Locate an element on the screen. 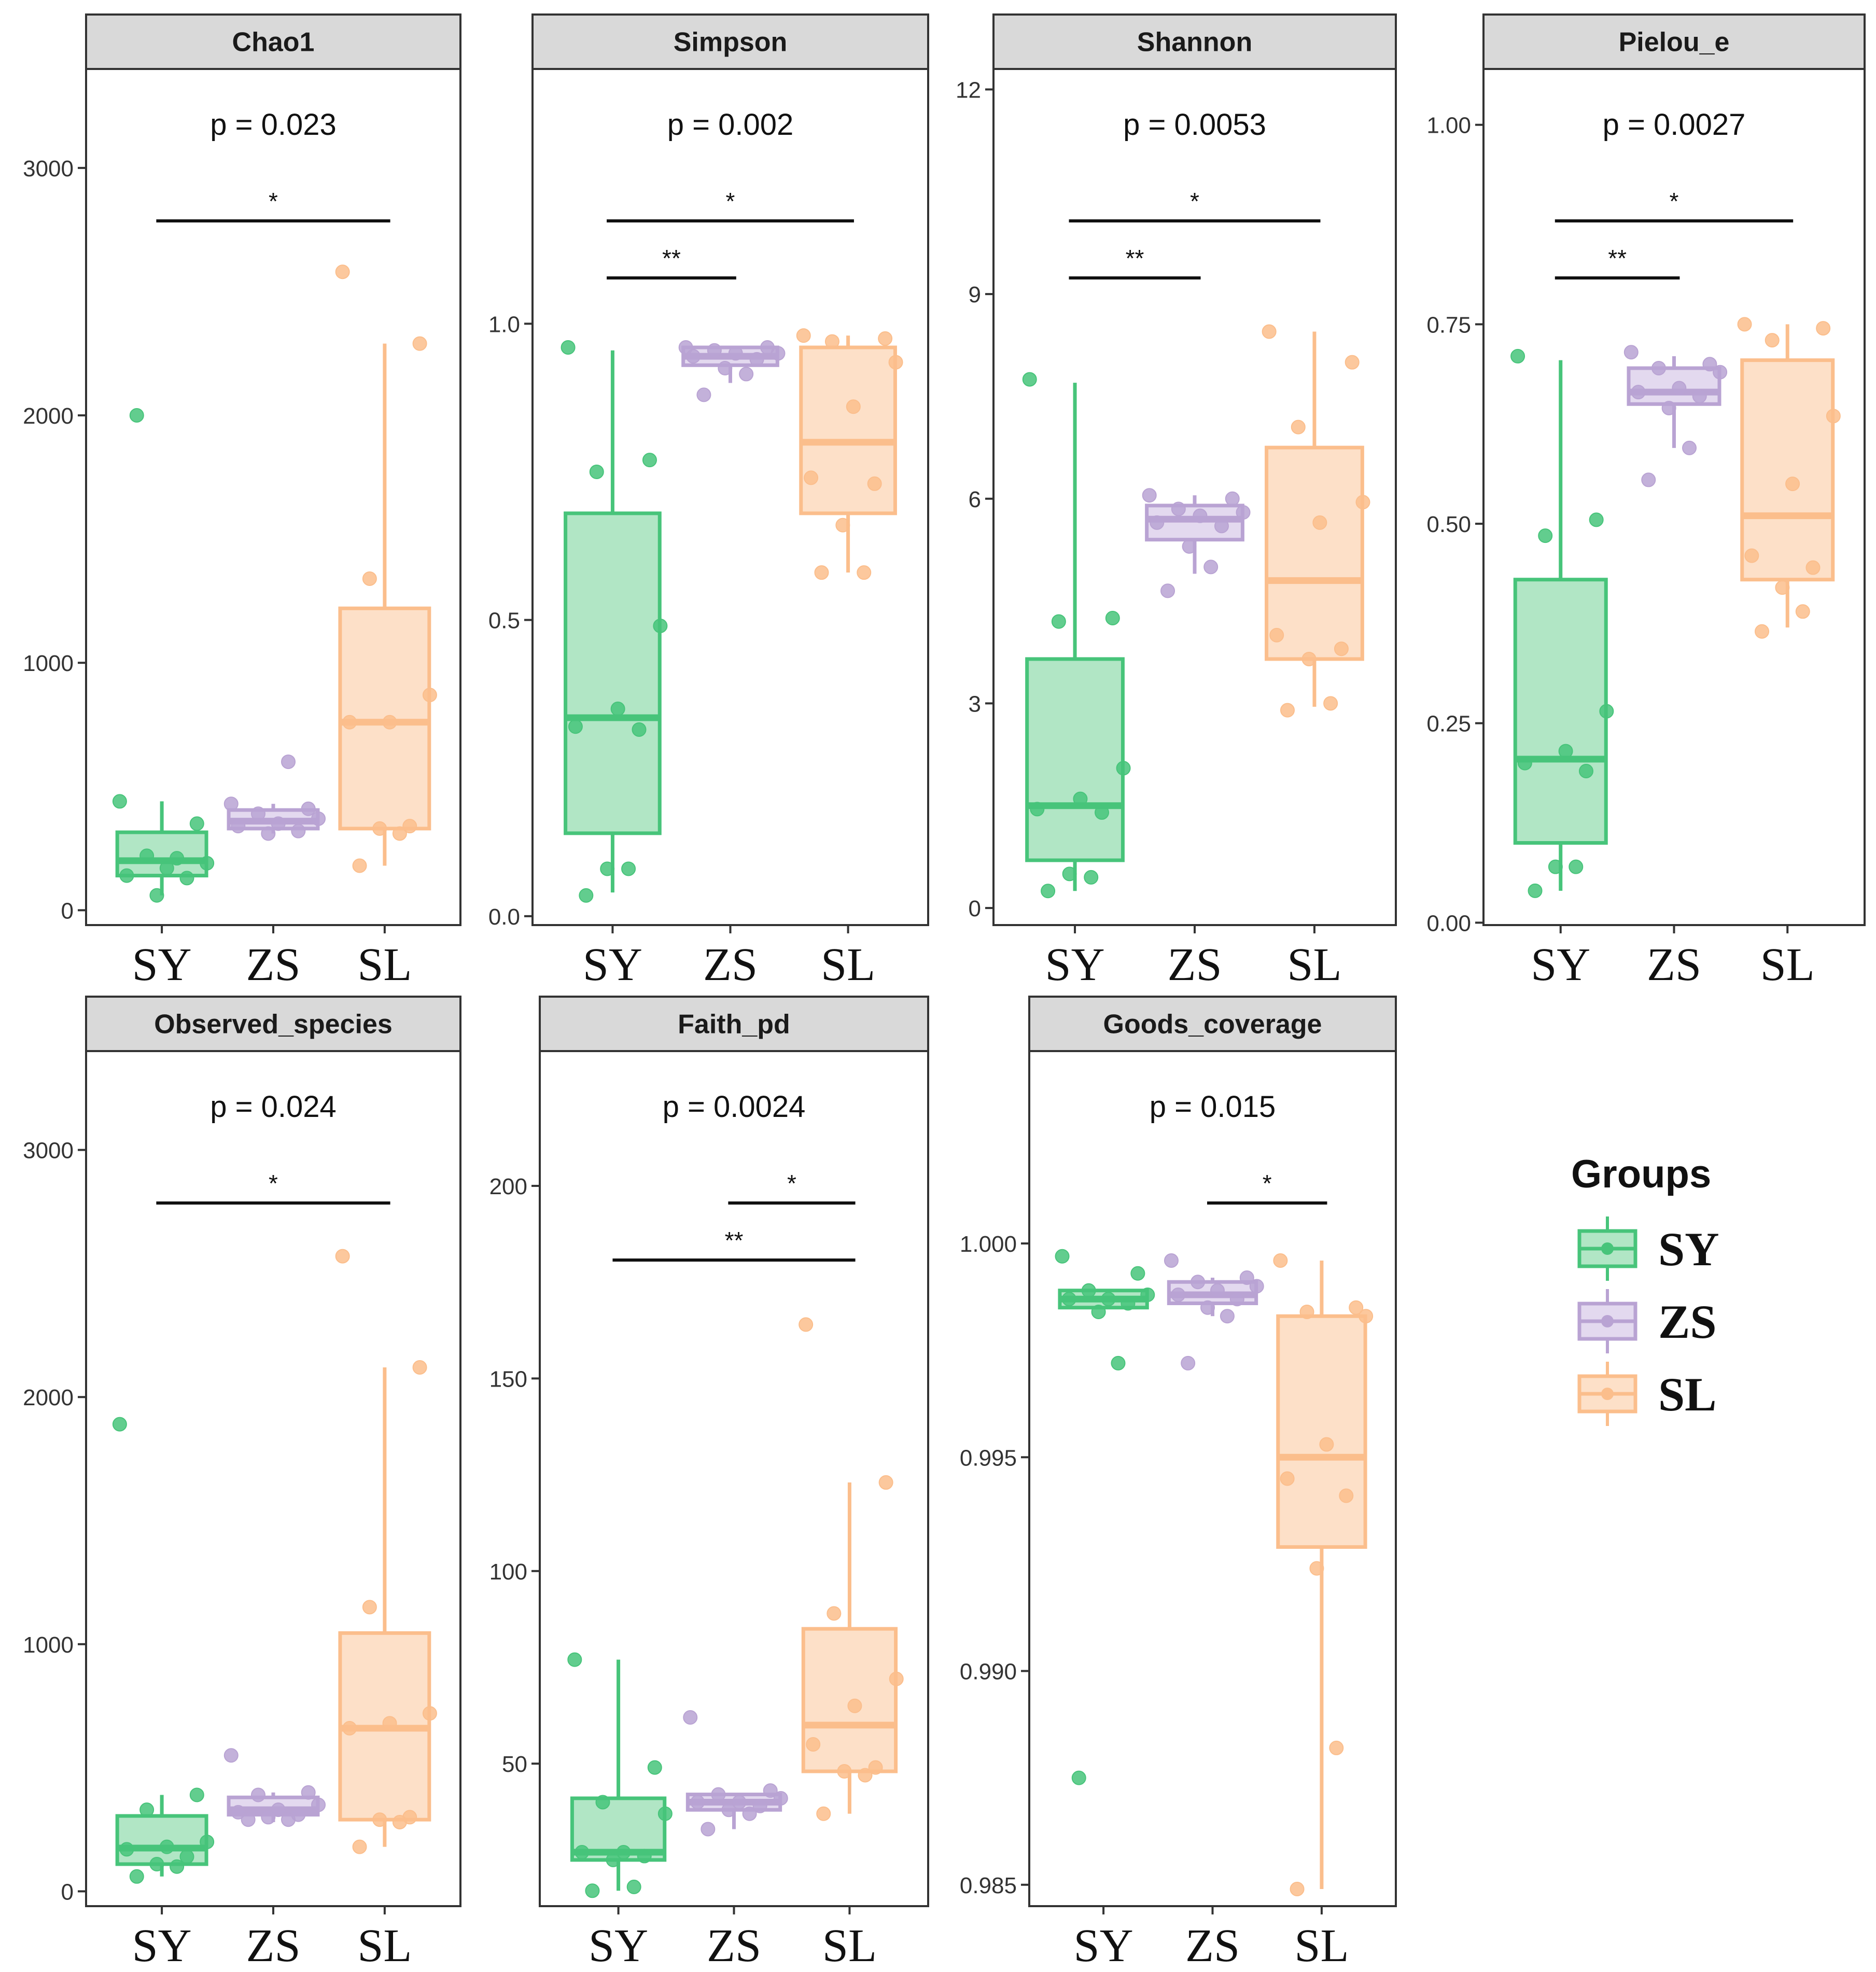 This screenshot has height=1972, width=1876. p-value-label: p = 0.0024 is located at coordinates (734, 1107).